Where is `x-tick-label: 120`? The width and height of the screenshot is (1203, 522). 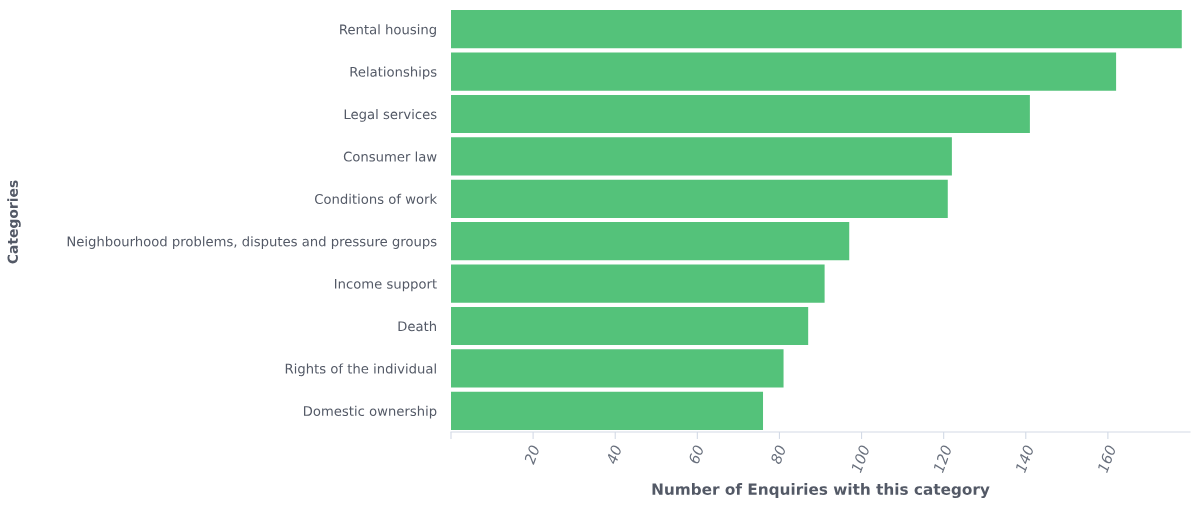
x-tick-label: 120 is located at coordinates (942, 459).